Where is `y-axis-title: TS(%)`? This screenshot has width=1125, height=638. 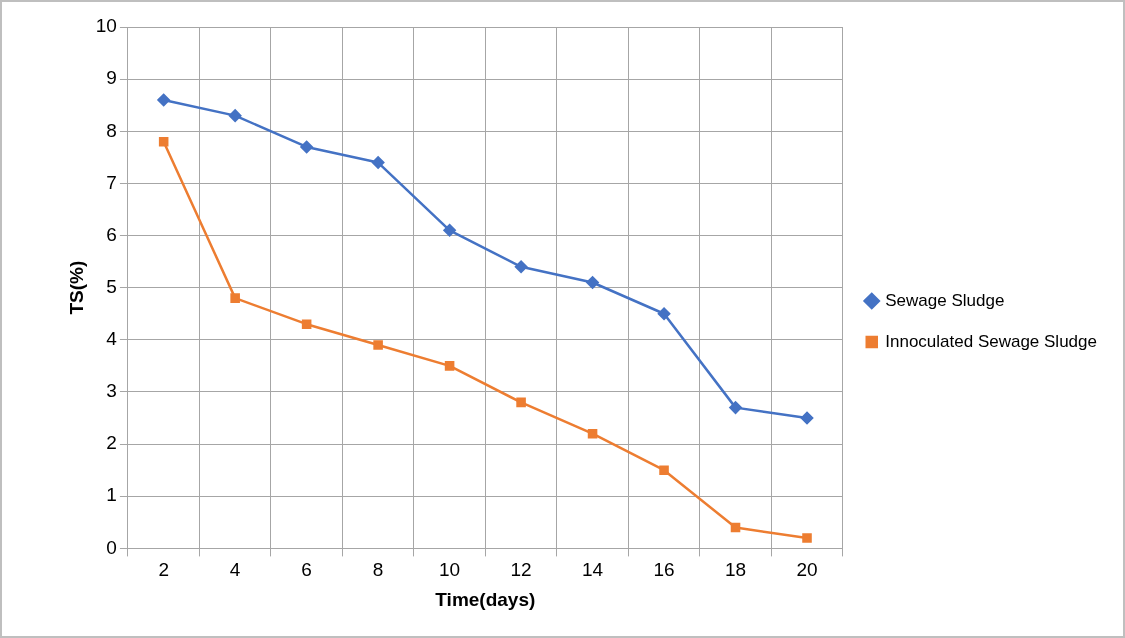 y-axis-title: TS(%) is located at coordinates (76, 287).